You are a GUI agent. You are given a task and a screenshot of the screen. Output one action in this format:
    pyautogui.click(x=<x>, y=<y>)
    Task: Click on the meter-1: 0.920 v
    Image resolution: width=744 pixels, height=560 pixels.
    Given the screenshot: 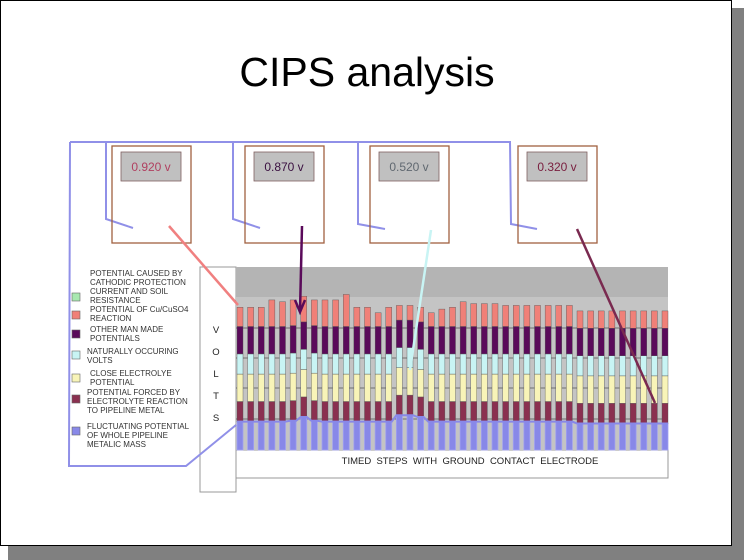 What is the action you would take?
    pyautogui.click(x=175, y=225)
    